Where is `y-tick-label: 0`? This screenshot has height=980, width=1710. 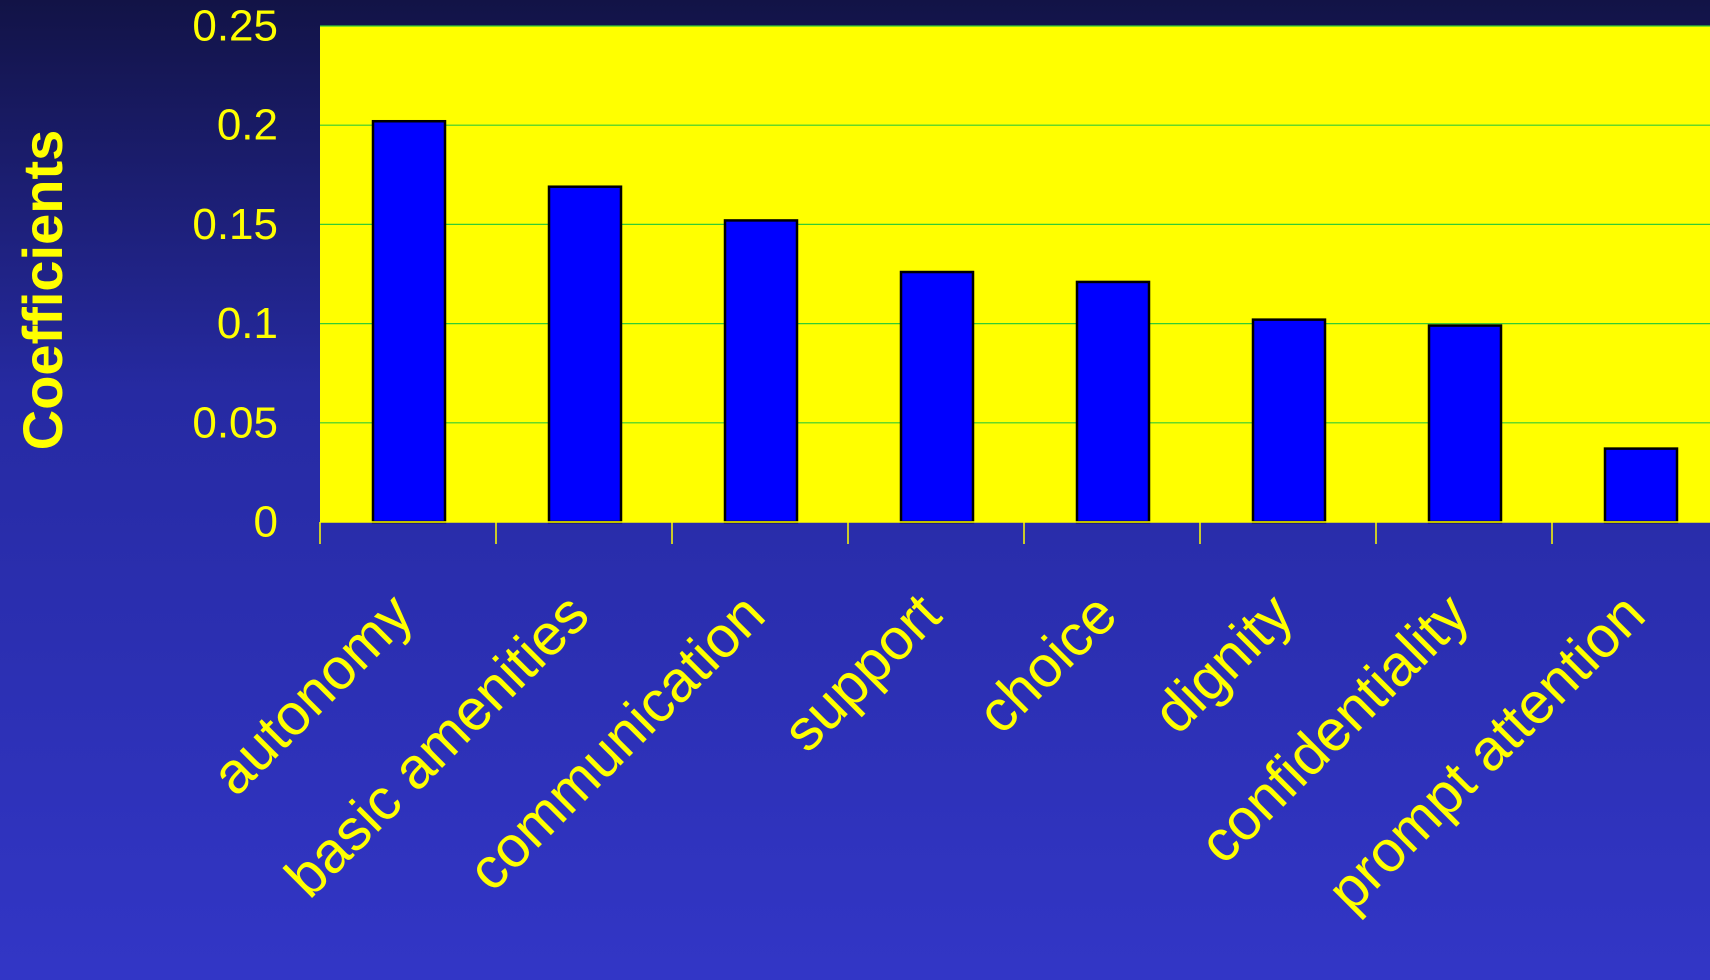
y-tick-label: 0 is located at coordinates (266, 522).